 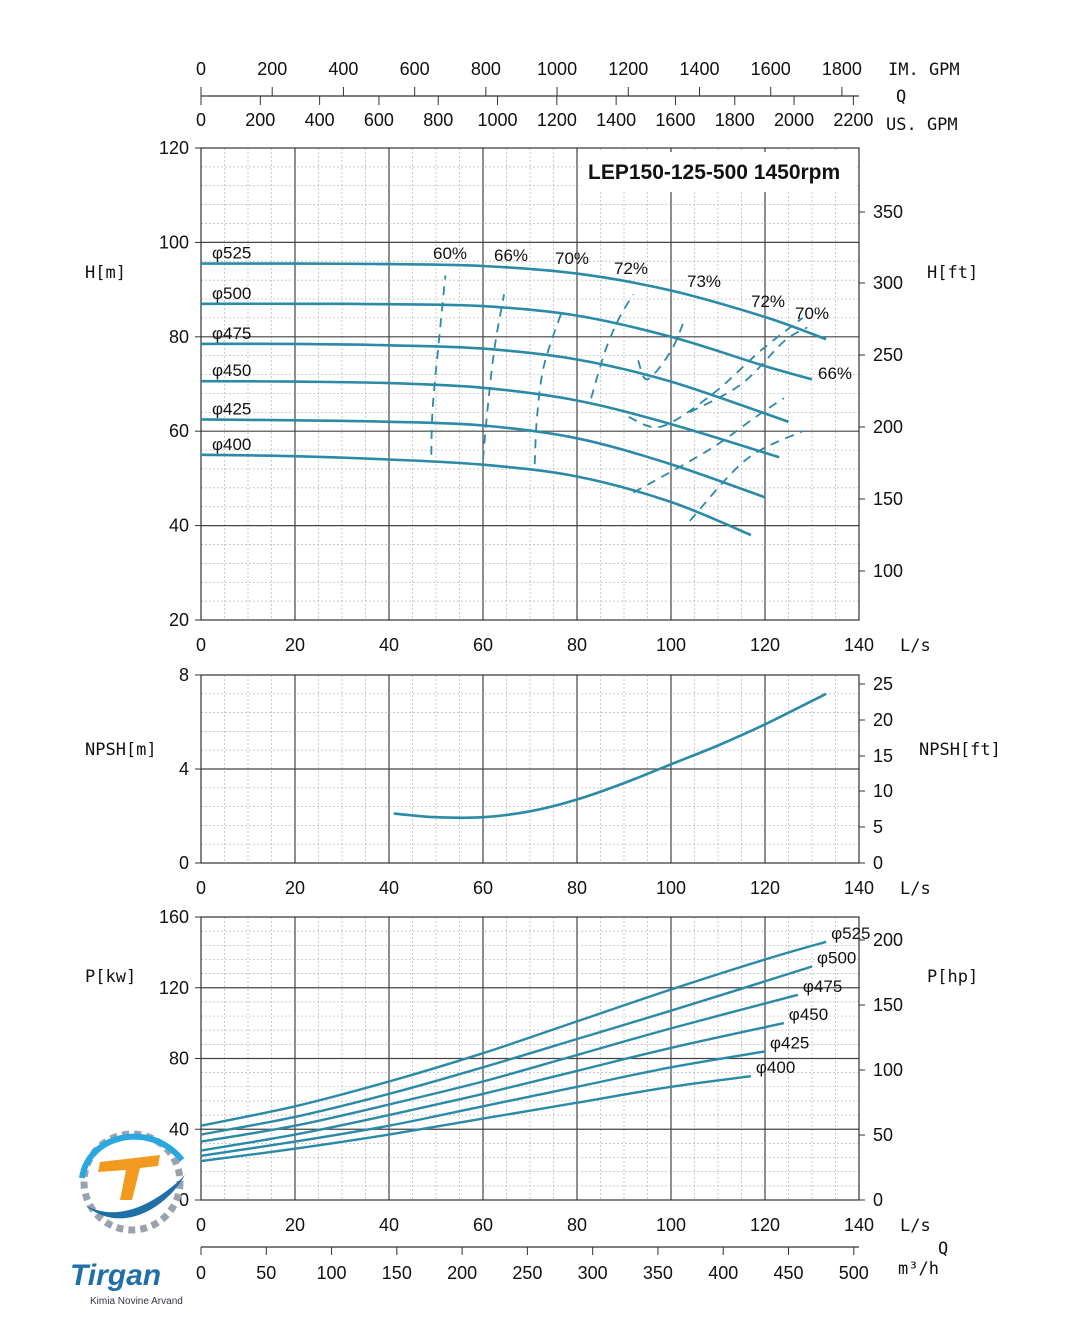 I want to click on logo-arc-blue, so click(x=132, y=1156).